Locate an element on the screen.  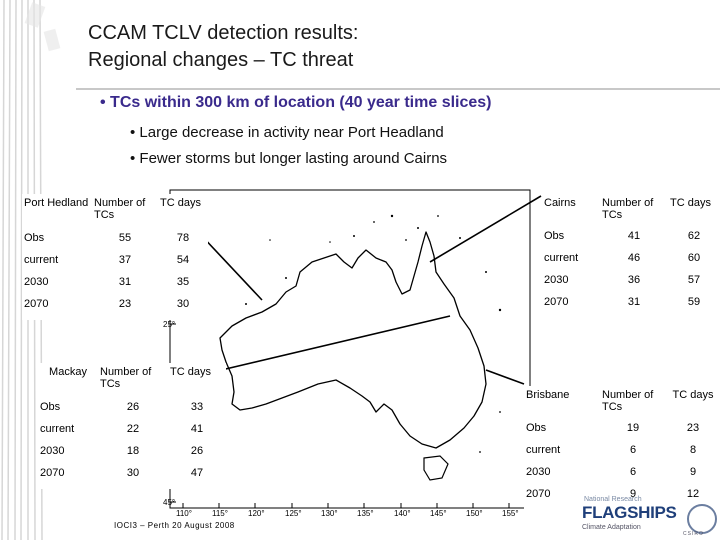
table-cell: 19 is located at coordinates (633, 428).